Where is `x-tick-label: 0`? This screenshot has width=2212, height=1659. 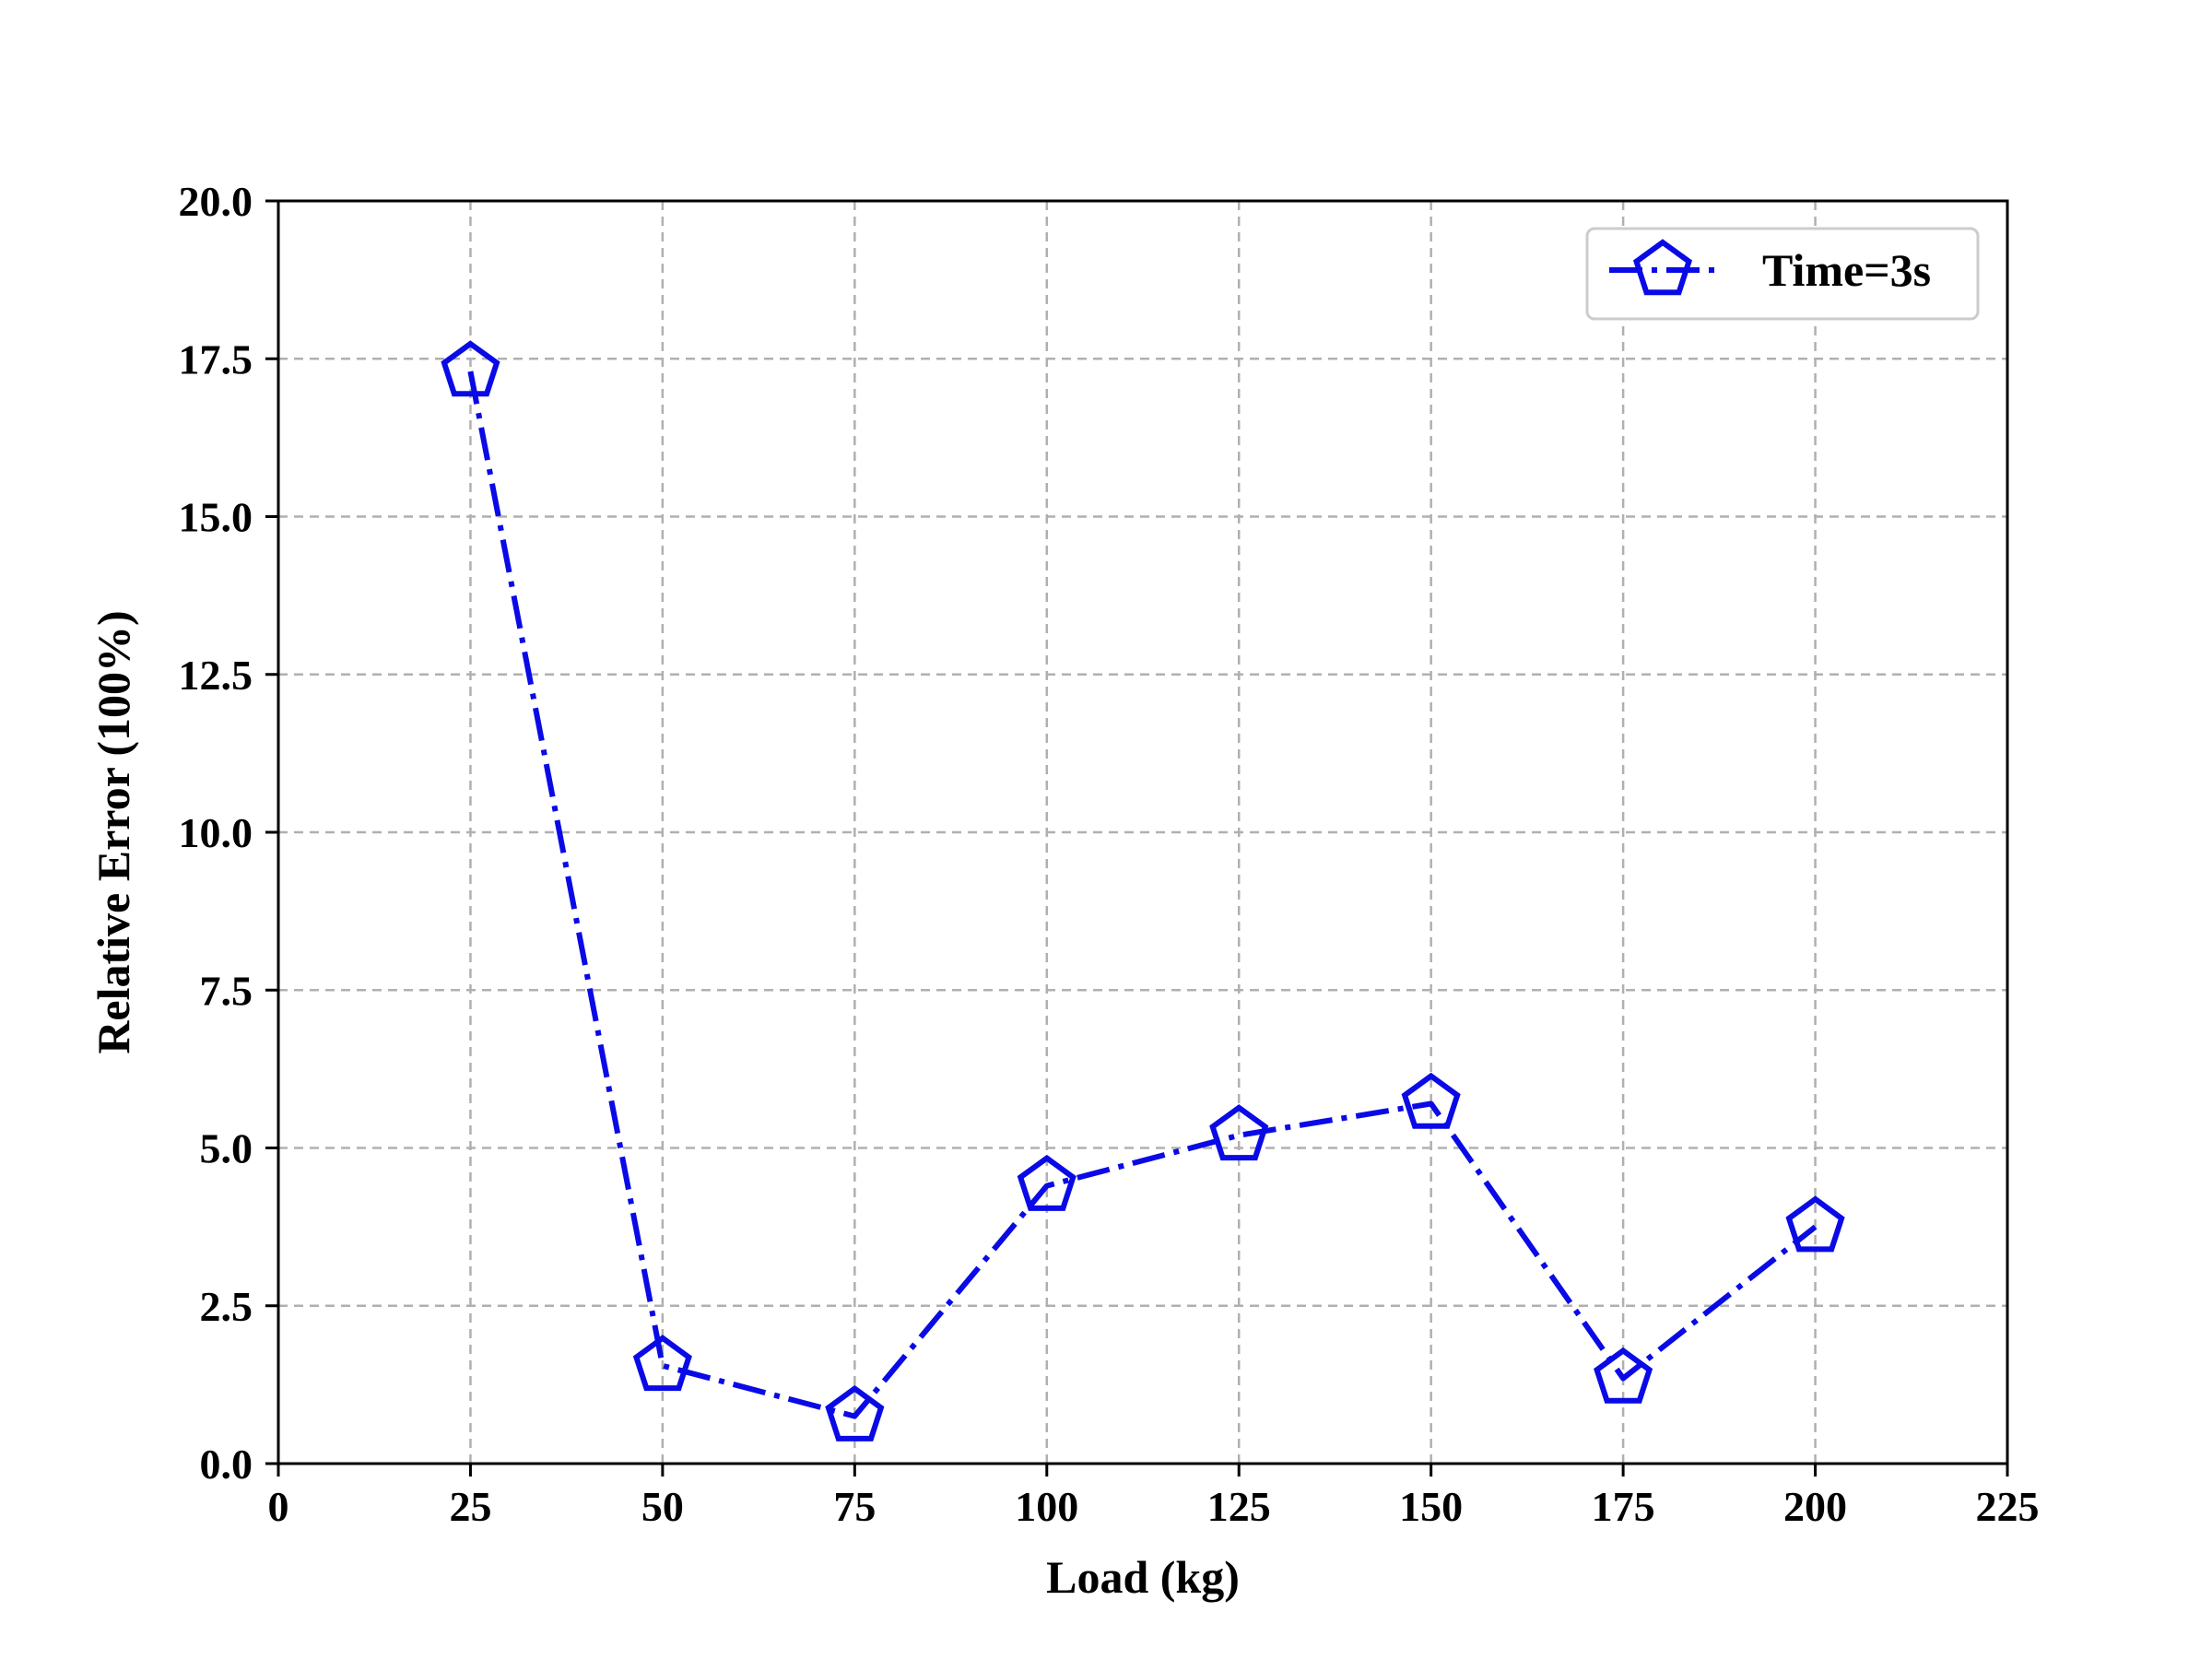
x-tick-label: 0 is located at coordinates (278, 1506).